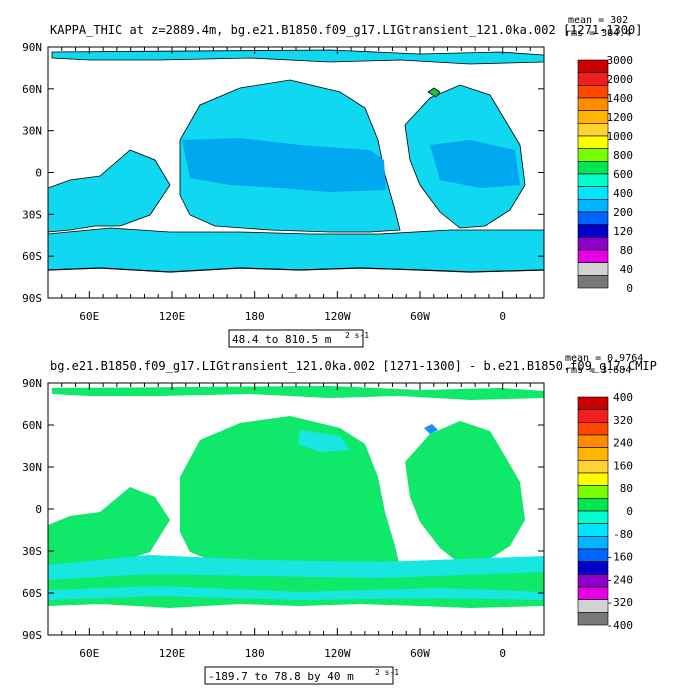  What do you see at coordinates (502, 316) in the screenshot?
I see `x-tick-label: 0` at bounding box center [502, 316].